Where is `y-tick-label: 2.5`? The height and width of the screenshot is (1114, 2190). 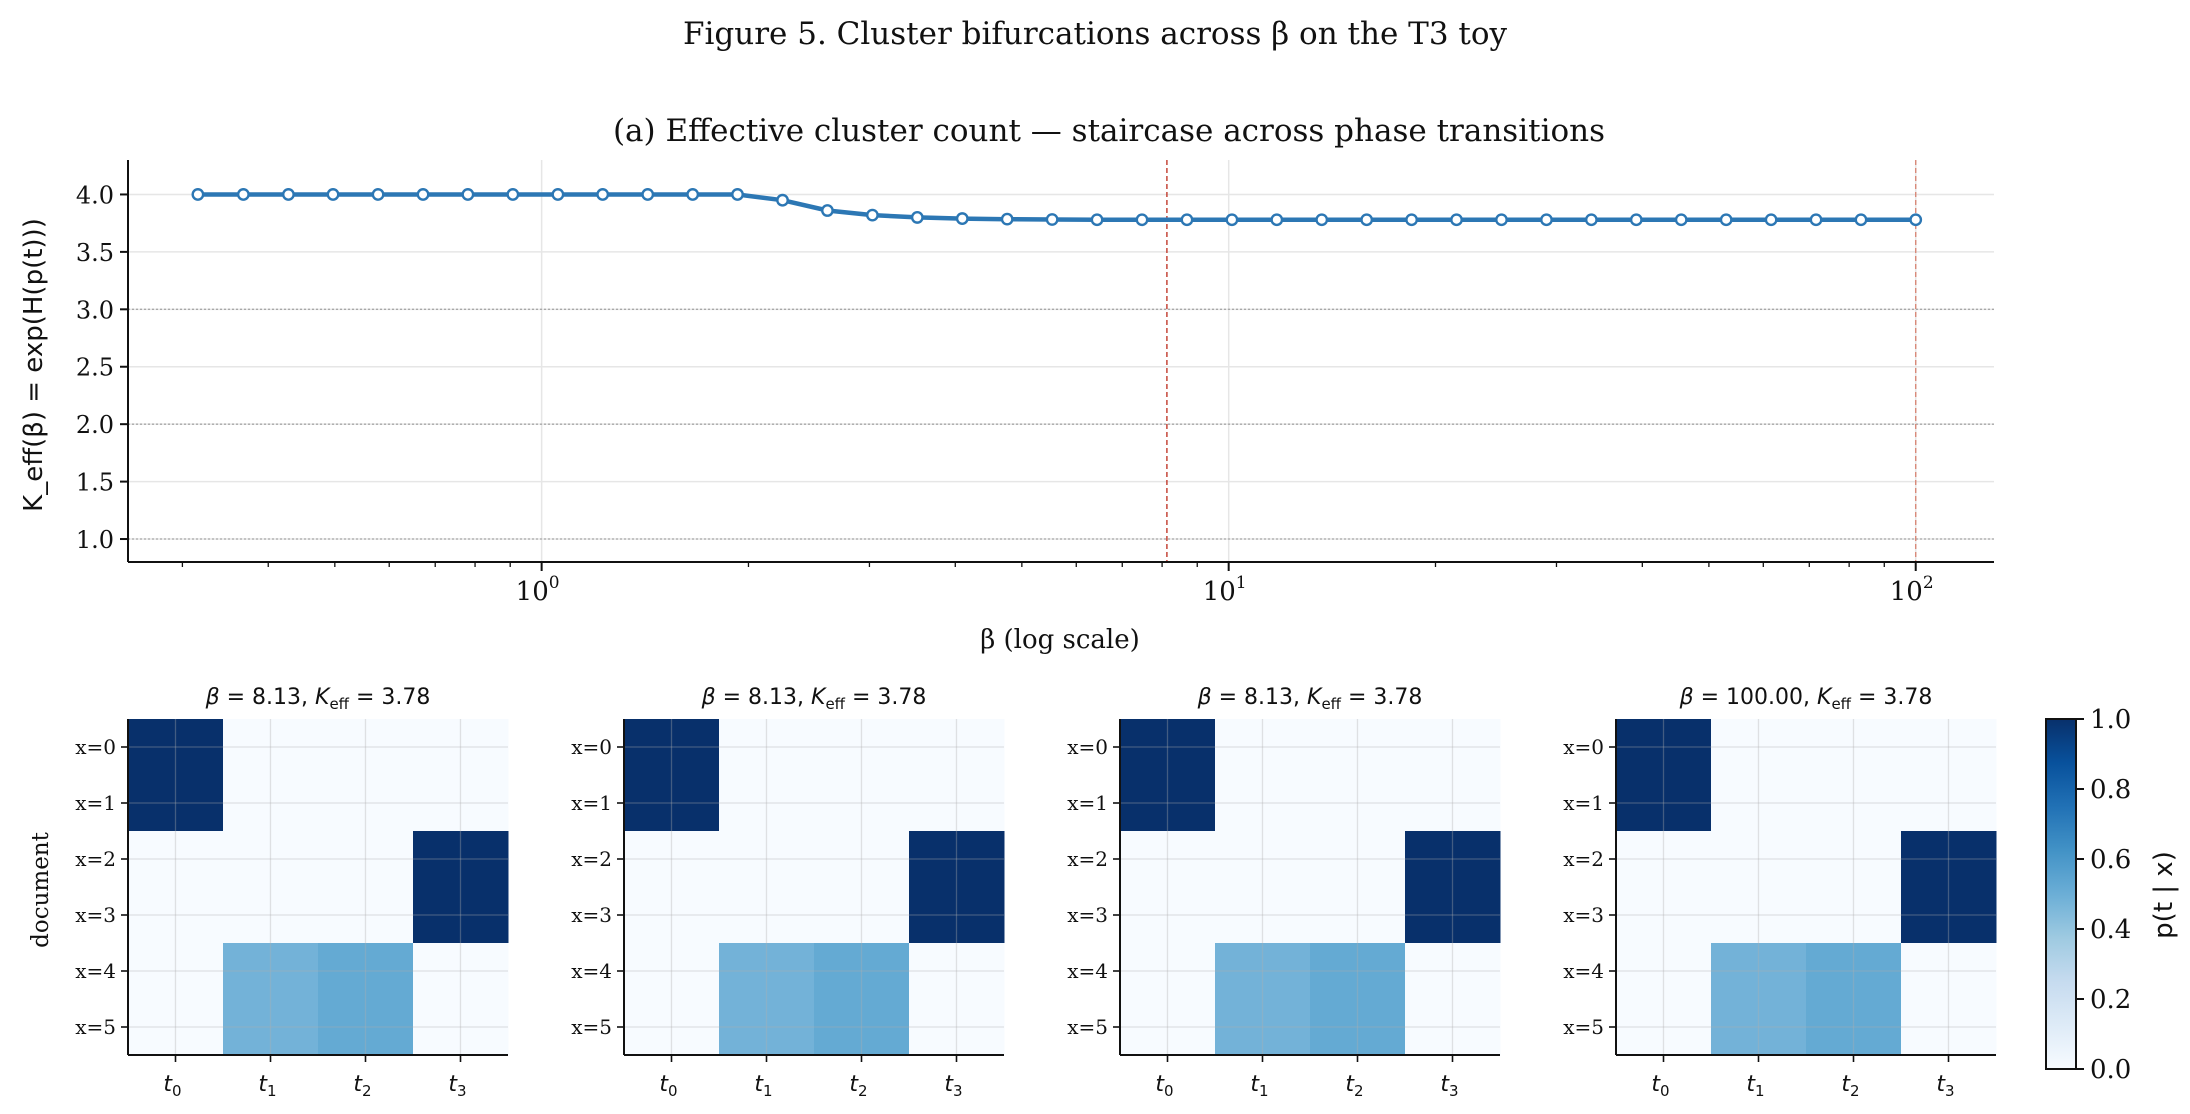
y-tick-label: 2.5 is located at coordinates (95, 368).